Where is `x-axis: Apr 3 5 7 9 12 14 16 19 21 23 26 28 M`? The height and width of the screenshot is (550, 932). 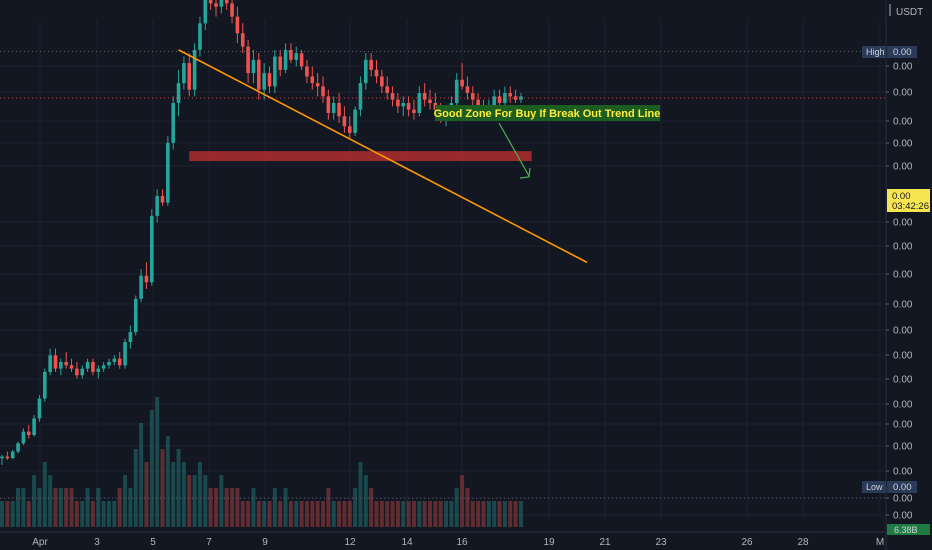 x-axis: Apr 3 5 7 9 12 14 16 19 21 23 26 28 M is located at coordinates (458, 542).